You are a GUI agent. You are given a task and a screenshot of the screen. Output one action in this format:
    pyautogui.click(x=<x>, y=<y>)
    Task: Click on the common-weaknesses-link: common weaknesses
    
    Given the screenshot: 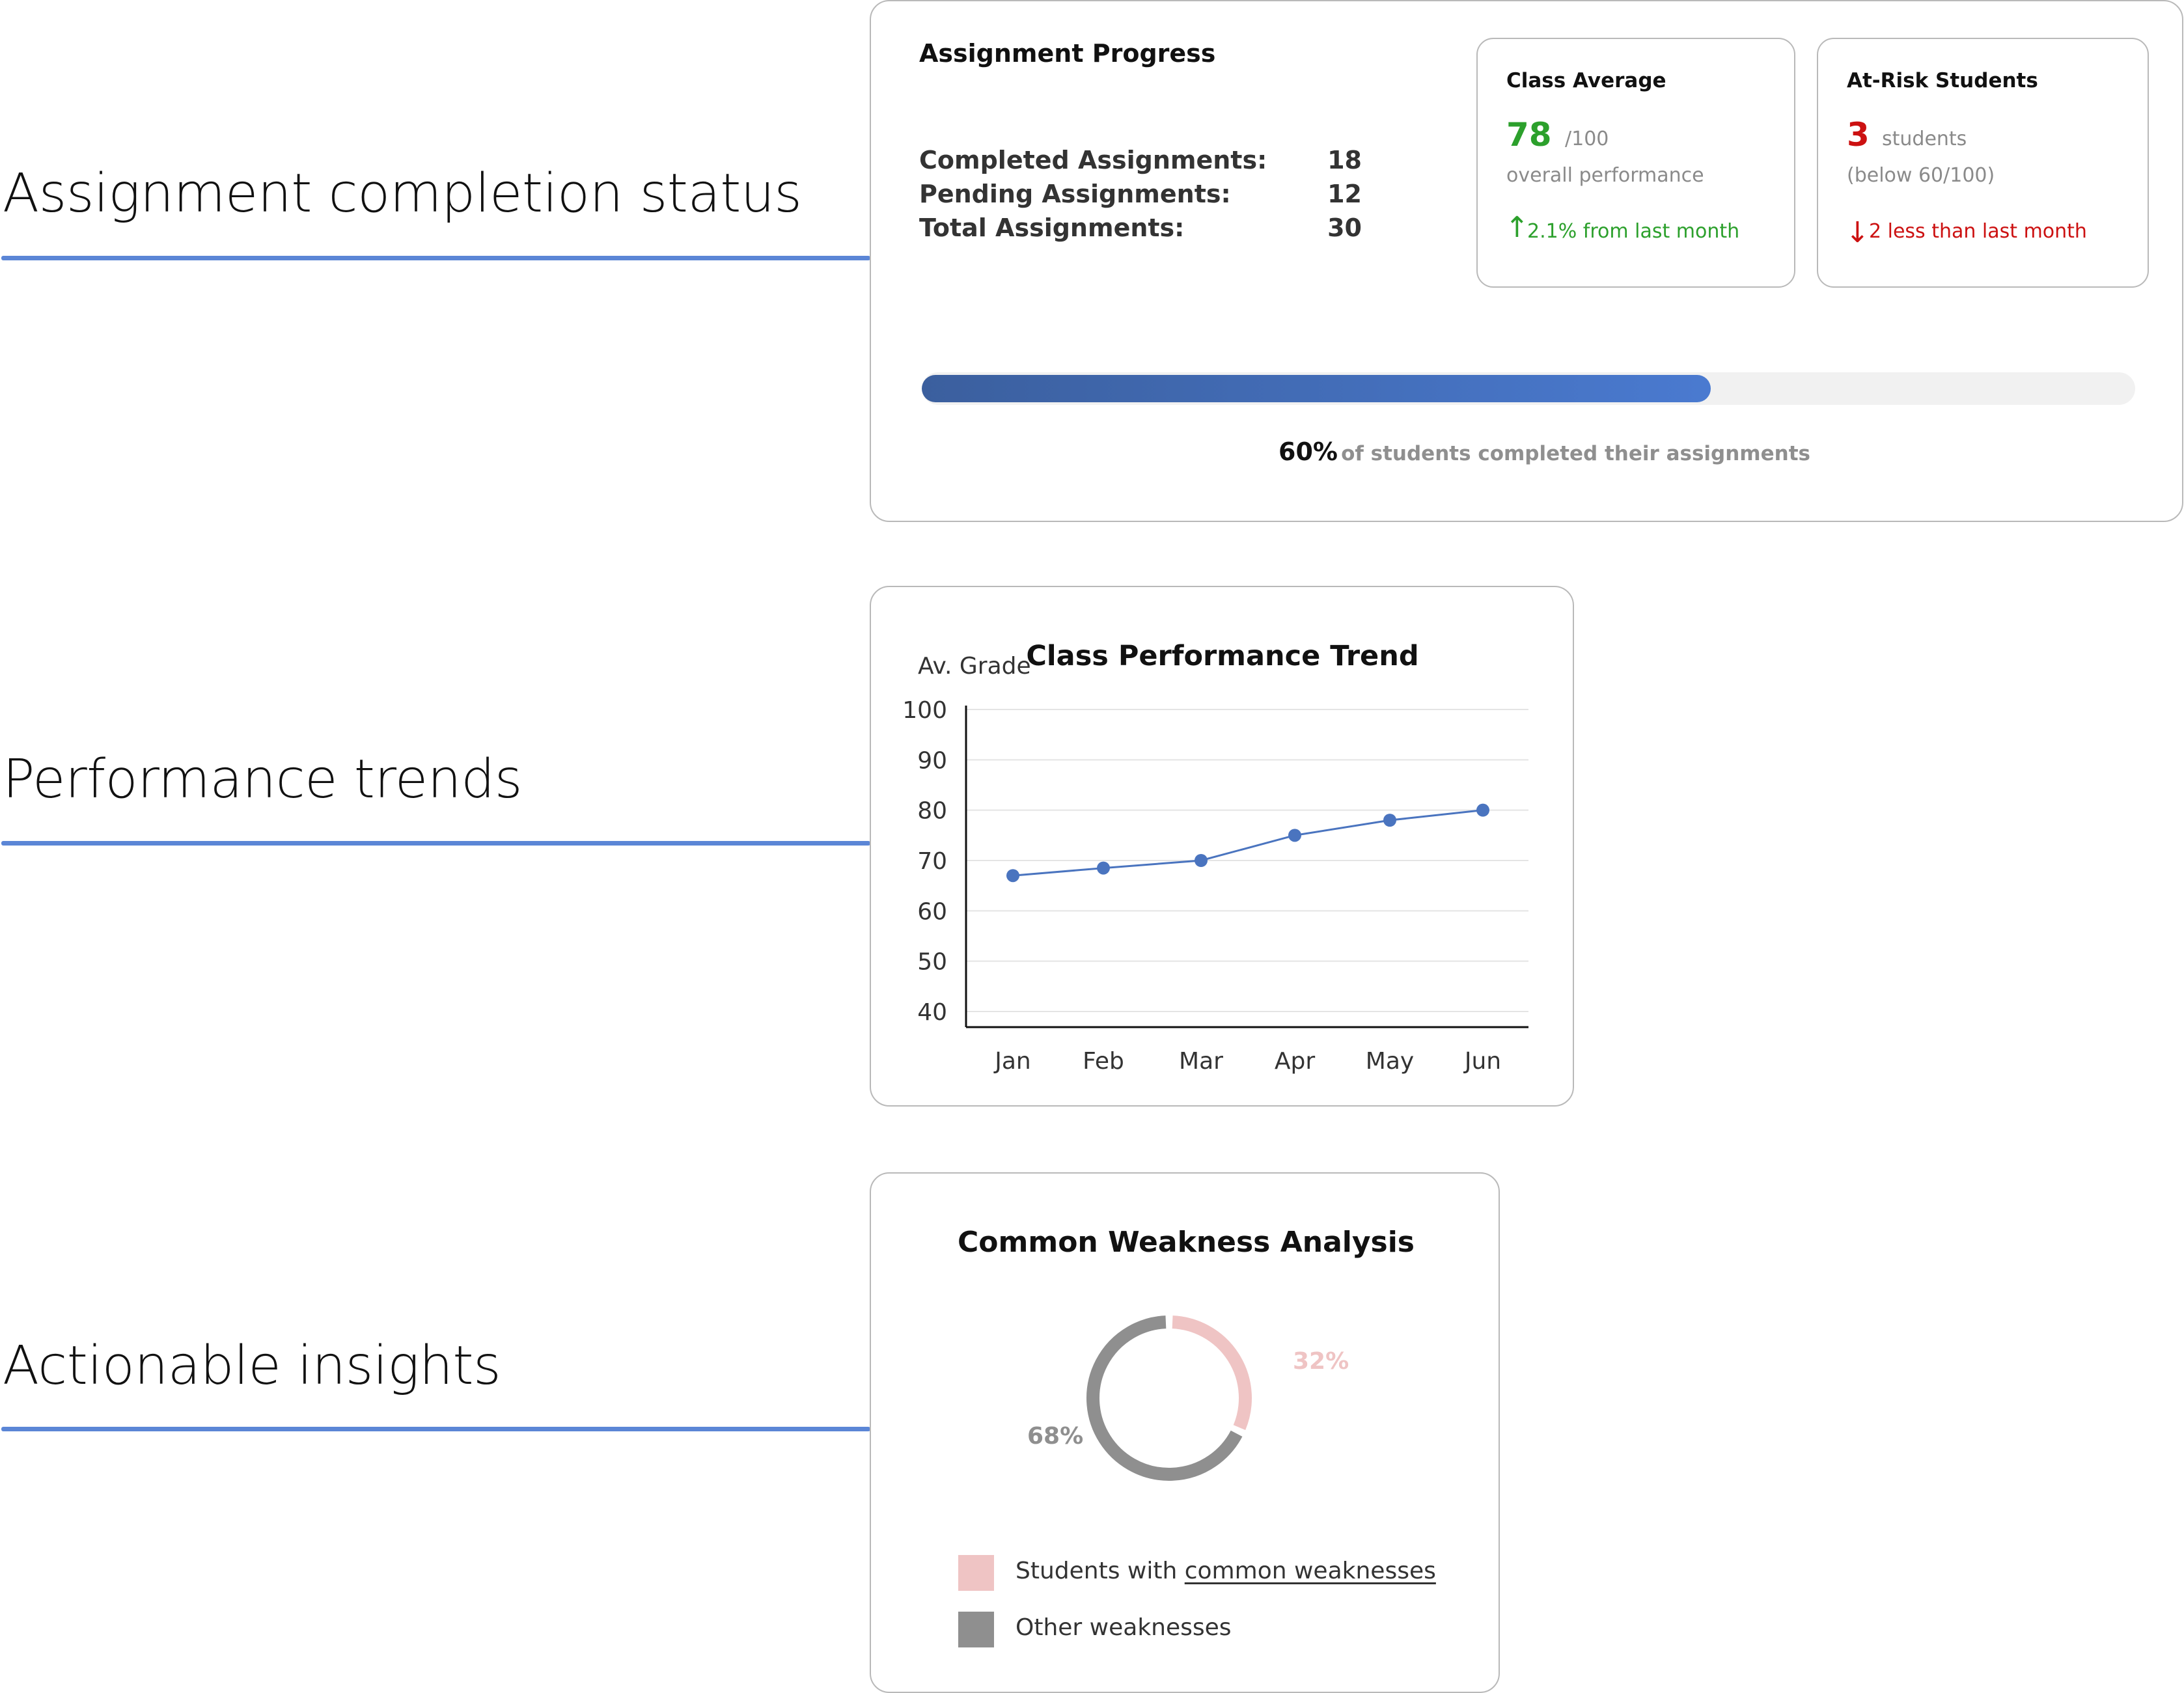 What is the action you would take?
    pyautogui.click(x=1310, y=1571)
    